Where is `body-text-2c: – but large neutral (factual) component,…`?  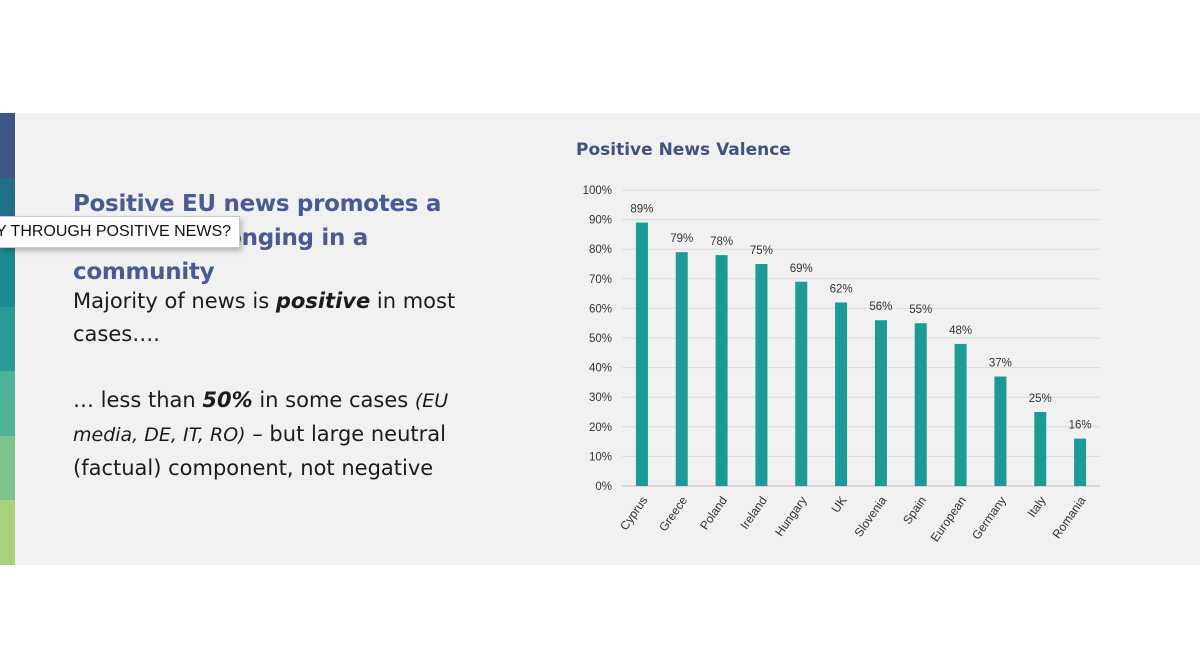 body-text-2c: – but large neutral (factual) component,… is located at coordinates (259, 451).